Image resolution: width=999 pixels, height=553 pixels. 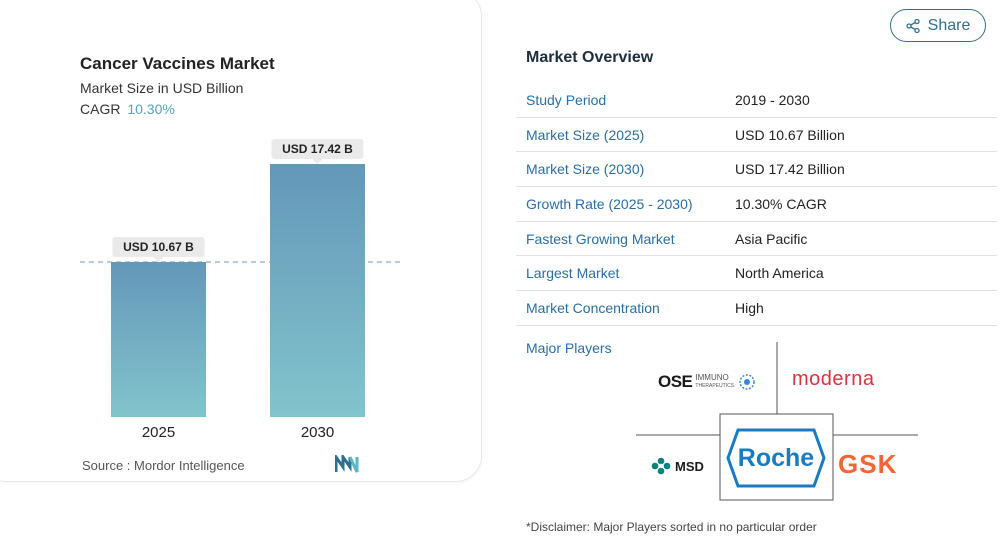 I want to click on overview-row: Fastest Growing Market Asia Pacific, so click(x=756, y=239).